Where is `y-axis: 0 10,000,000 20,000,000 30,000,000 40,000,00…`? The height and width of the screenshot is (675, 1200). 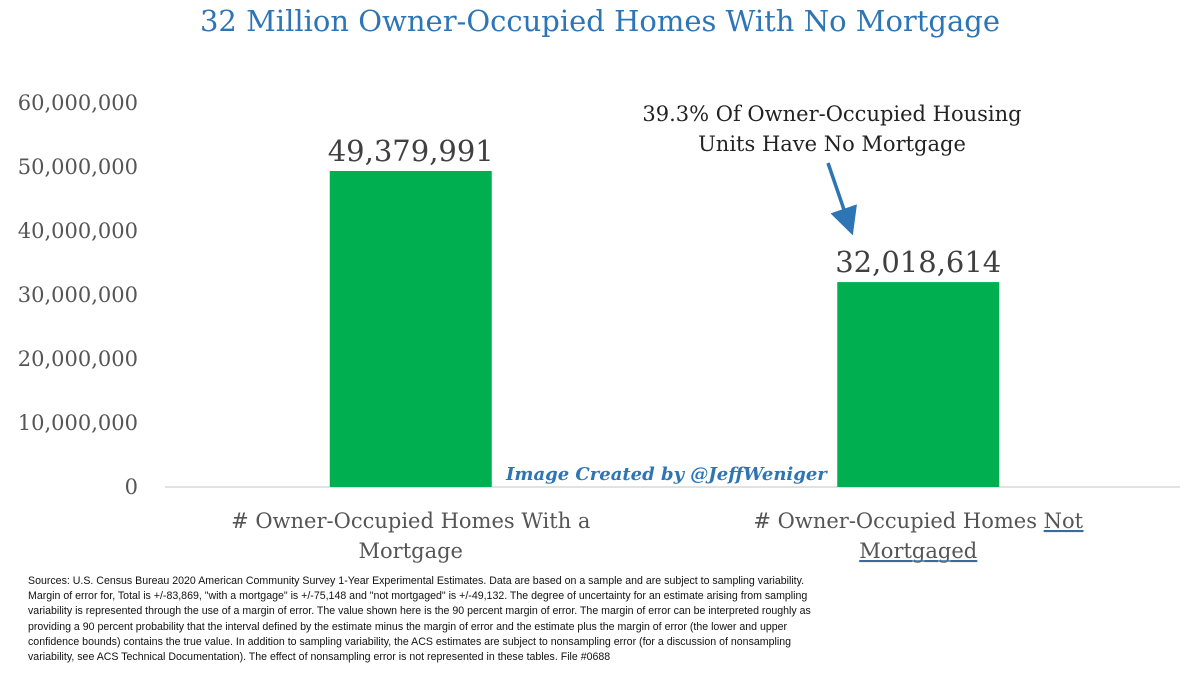 y-axis: 0 10,000,000 20,000,000 30,000,000 40,000,00… is located at coordinates (78, 295).